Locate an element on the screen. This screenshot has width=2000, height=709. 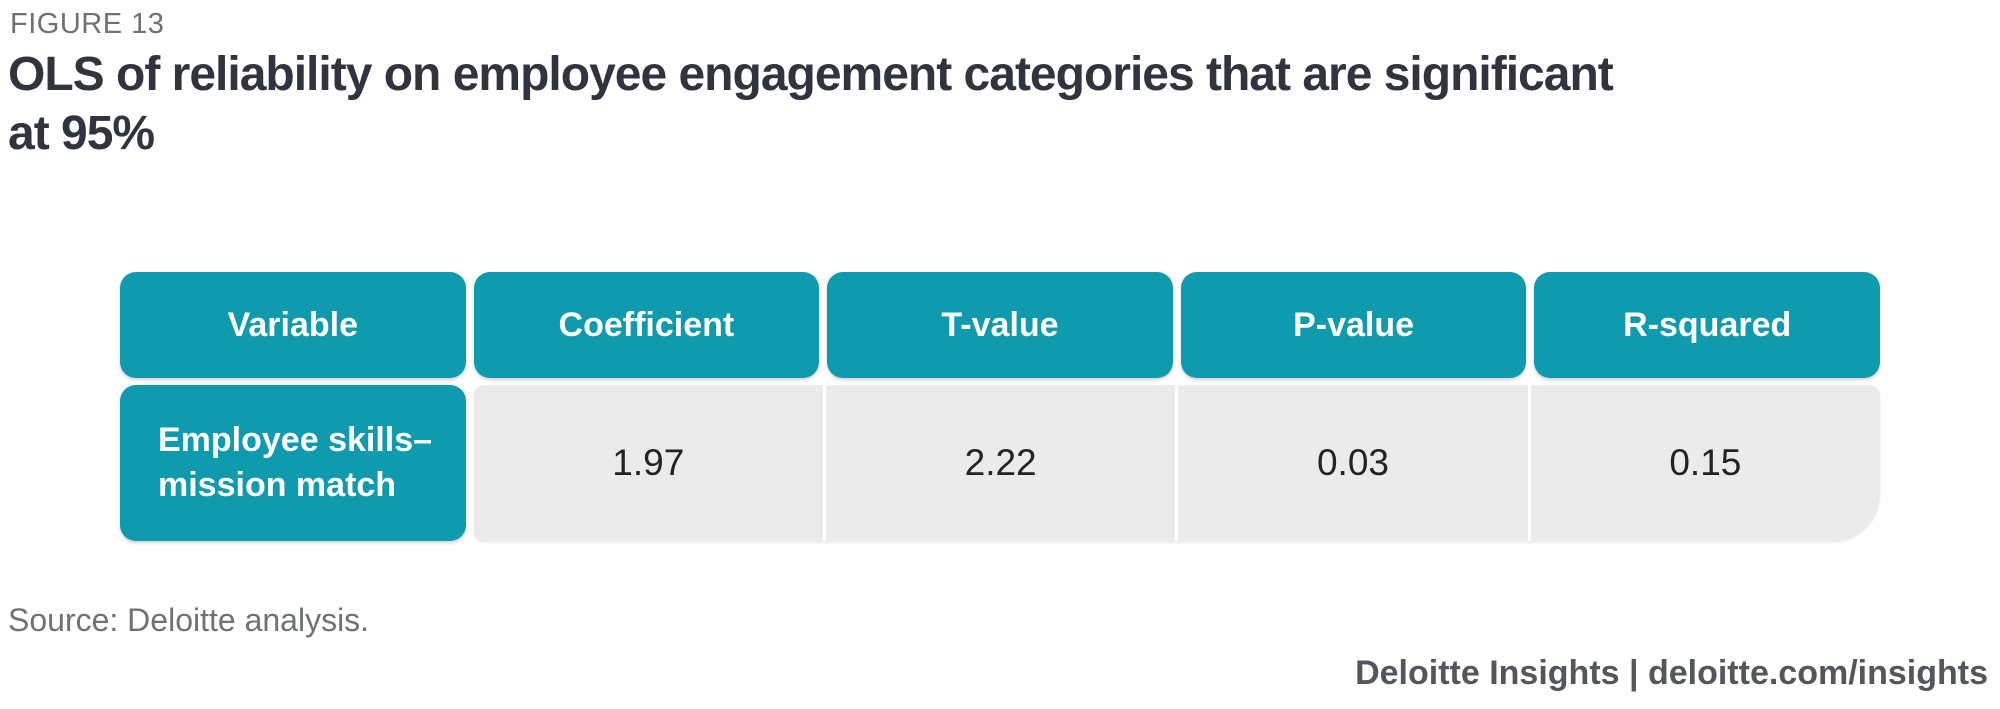
header-cell-t-value: T-value is located at coordinates (1000, 325).